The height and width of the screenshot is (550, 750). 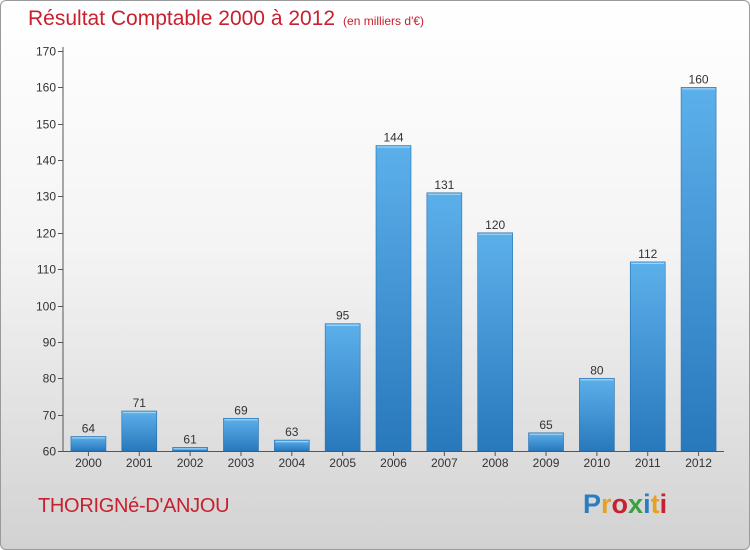 What do you see at coordinates (495, 463) in the screenshot?
I see `x-tick-label: 2008` at bounding box center [495, 463].